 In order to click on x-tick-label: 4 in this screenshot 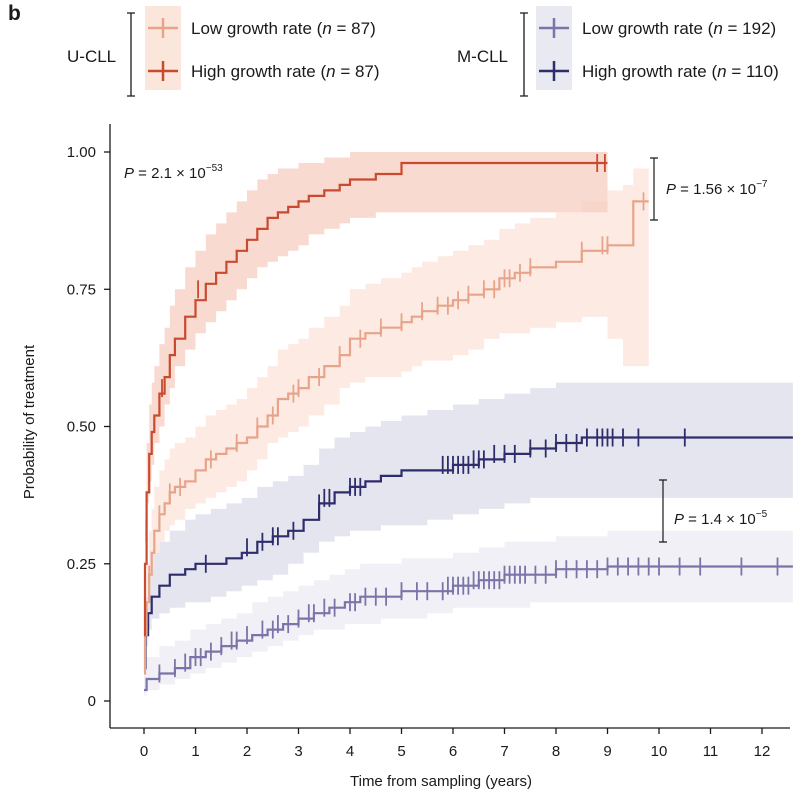, I will do `click(350, 751)`.